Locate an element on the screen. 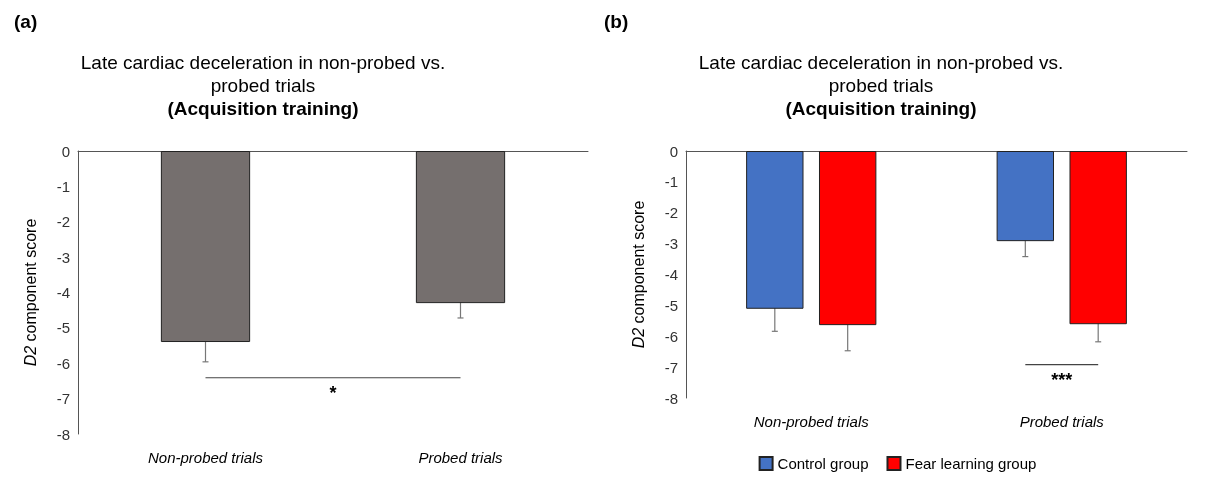  annotation: * is located at coordinates (333, 392).